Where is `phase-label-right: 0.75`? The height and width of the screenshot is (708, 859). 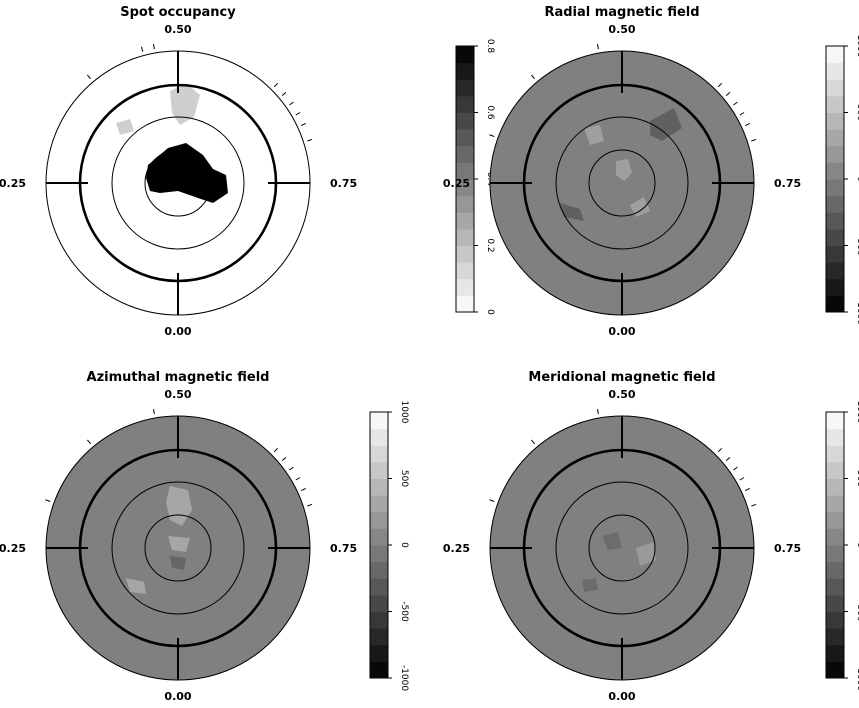
phase-label-right: 0.75 is located at coordinates (343, 548).